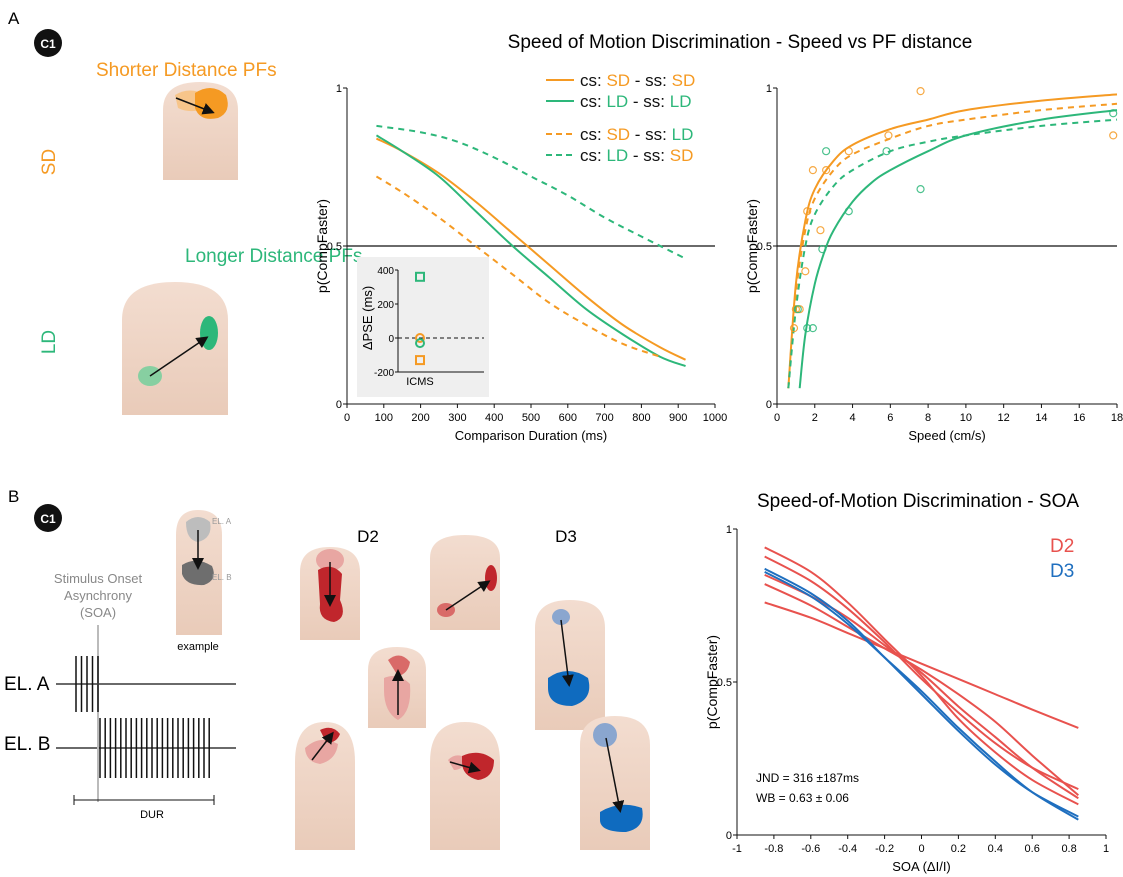  Describe the element at coordinates (531, 435) in the screenshot. I see `x-axis-label: Comparison Duration (ms)` at that location.